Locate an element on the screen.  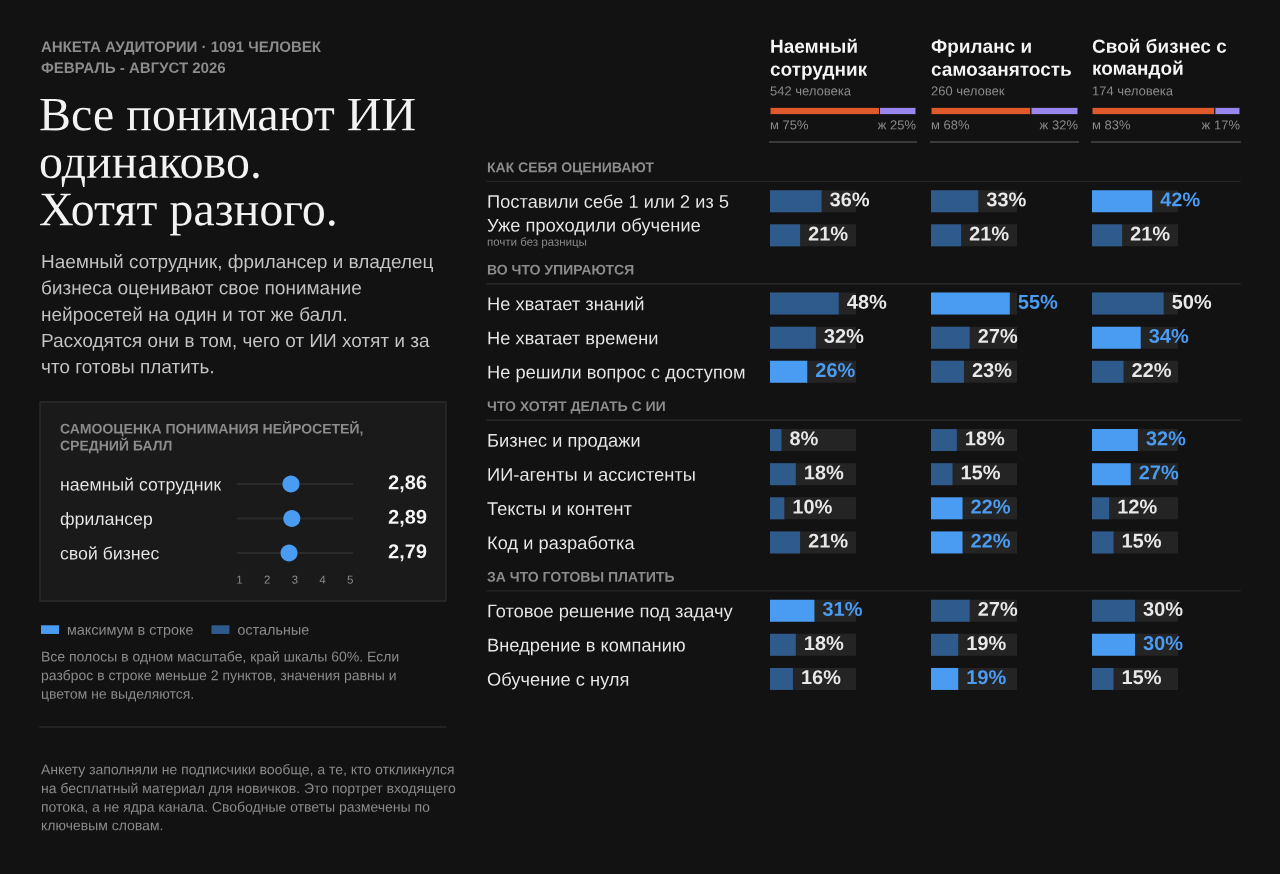
data-label: 34% is located at coordinates (1169, 336).